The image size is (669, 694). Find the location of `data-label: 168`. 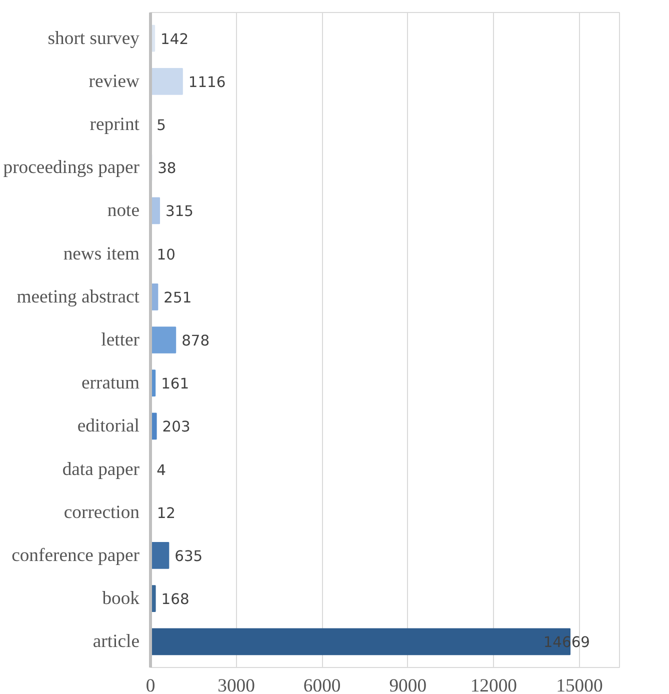

data-label: 168 is located at coordinates (175, 599).